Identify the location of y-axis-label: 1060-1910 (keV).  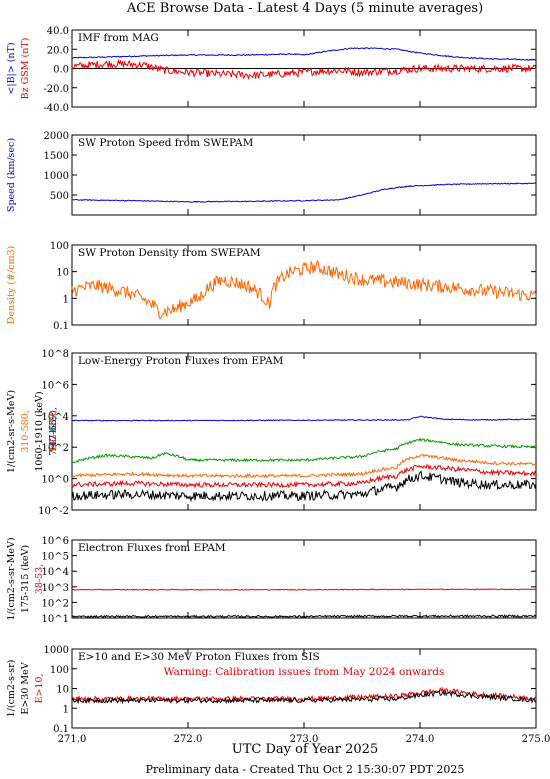
(39, 431).